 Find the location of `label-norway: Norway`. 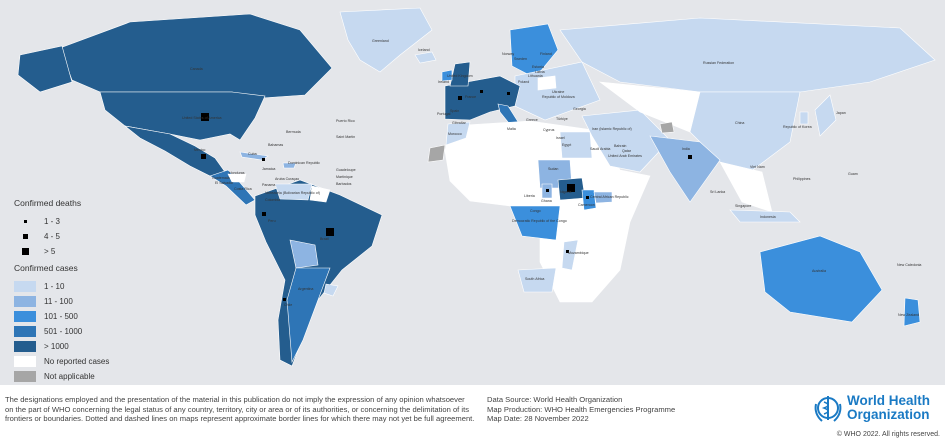

label-norway: Norway is located at coordinates (508, 54).